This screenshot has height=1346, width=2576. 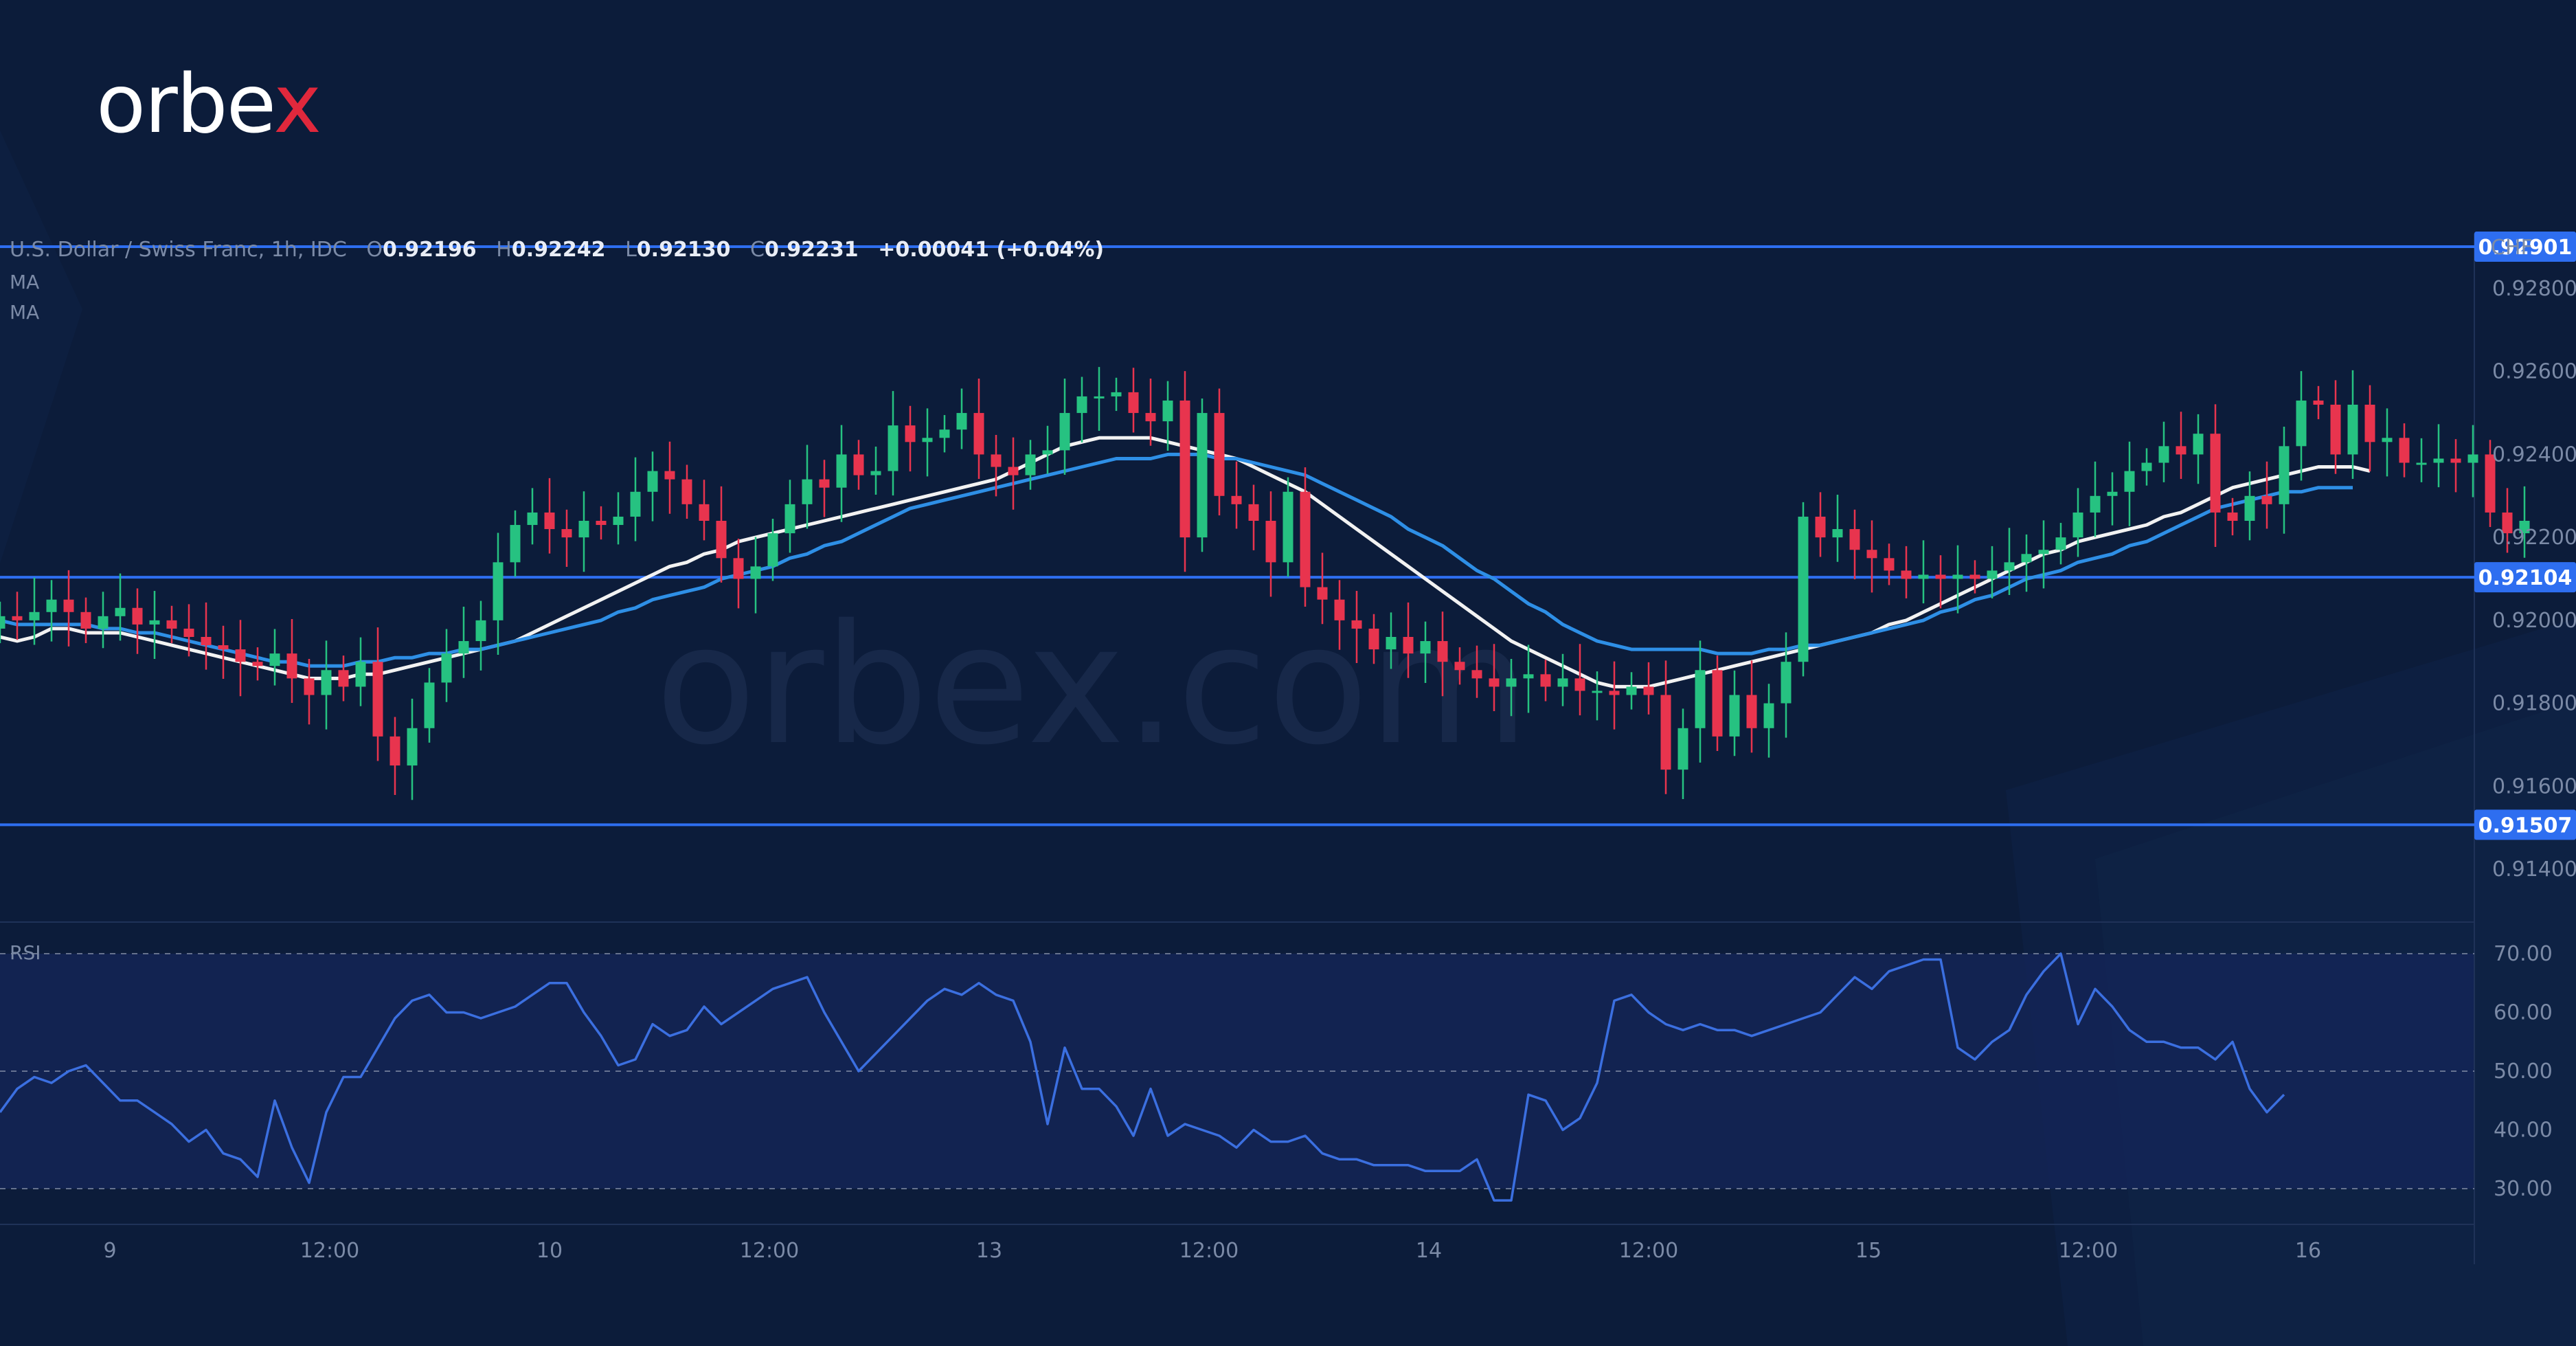 I want to click on time-tick-2: 10, so click(x=549, y=1251).